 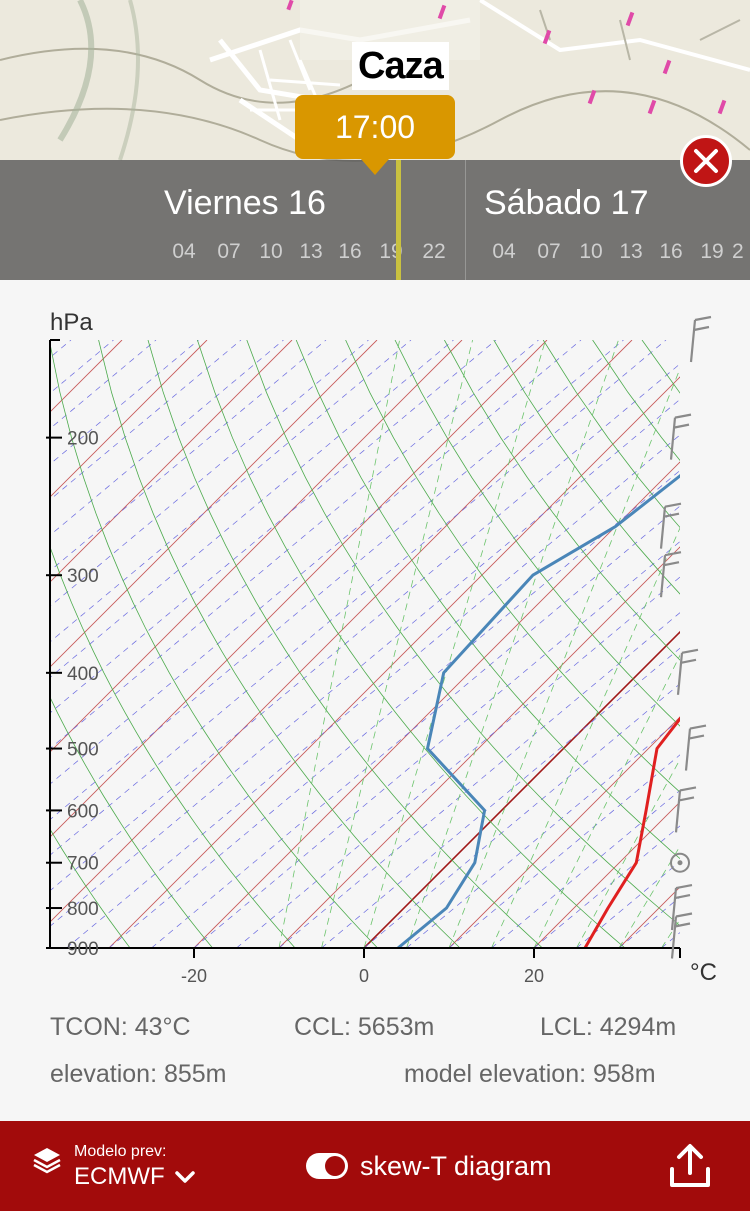 I want to click on x-tick-label: -20, so click(x=194, y=976).